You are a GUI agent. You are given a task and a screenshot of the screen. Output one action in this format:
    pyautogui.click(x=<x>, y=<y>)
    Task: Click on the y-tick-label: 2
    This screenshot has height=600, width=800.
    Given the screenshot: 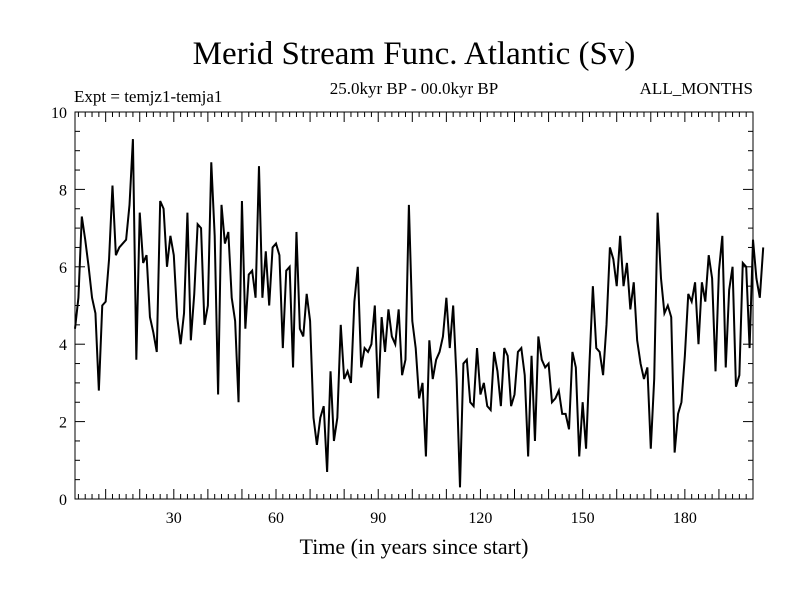 What is the action you would take?
    pyautogui.click(x=63, y=423)
    